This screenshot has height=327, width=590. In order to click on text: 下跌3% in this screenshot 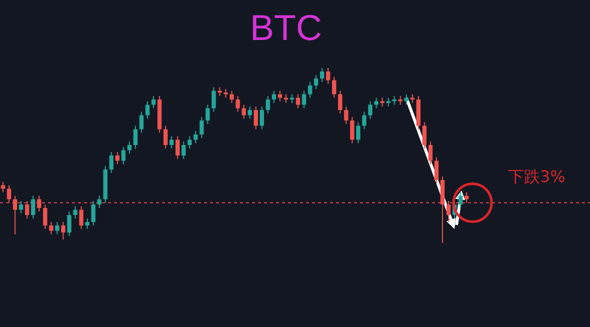, I will do `click(537, 176)`.